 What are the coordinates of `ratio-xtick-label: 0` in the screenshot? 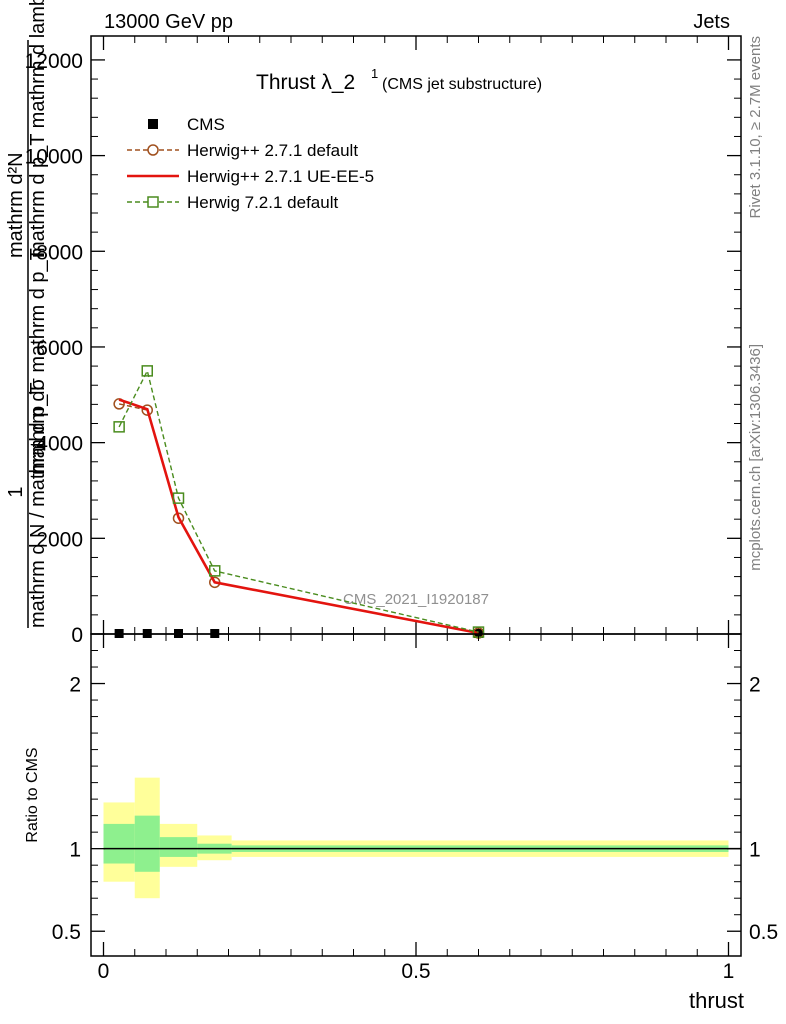 It's located at (104, 971).